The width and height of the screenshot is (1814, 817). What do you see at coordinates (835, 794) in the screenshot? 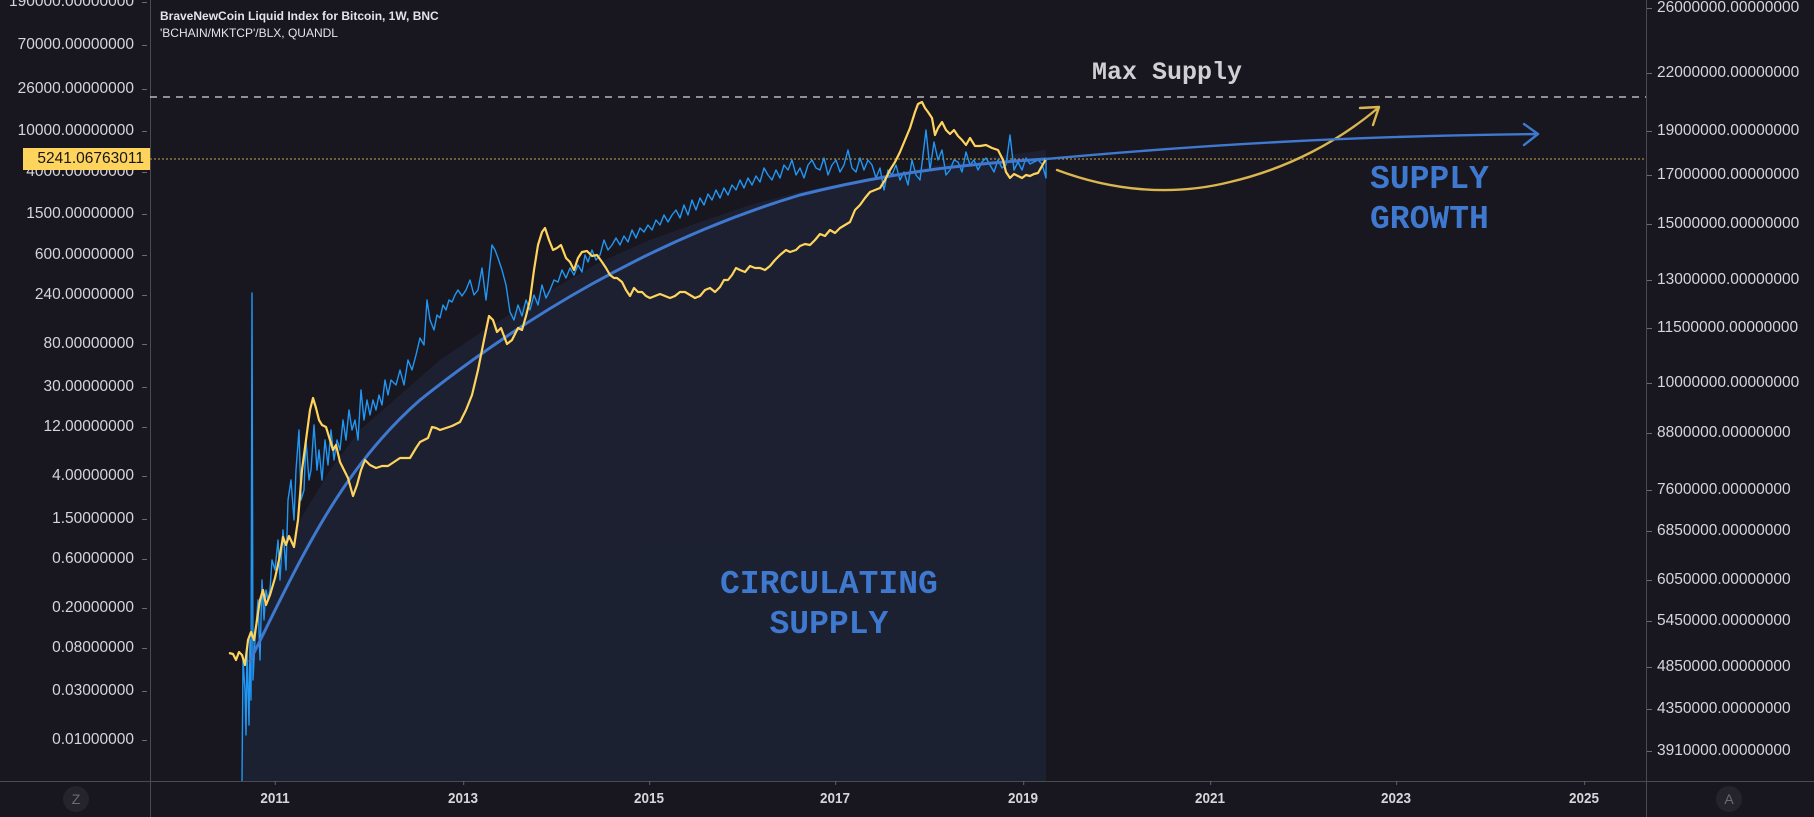
I see `x-tick: 2017` at bounding box center [835, 794].